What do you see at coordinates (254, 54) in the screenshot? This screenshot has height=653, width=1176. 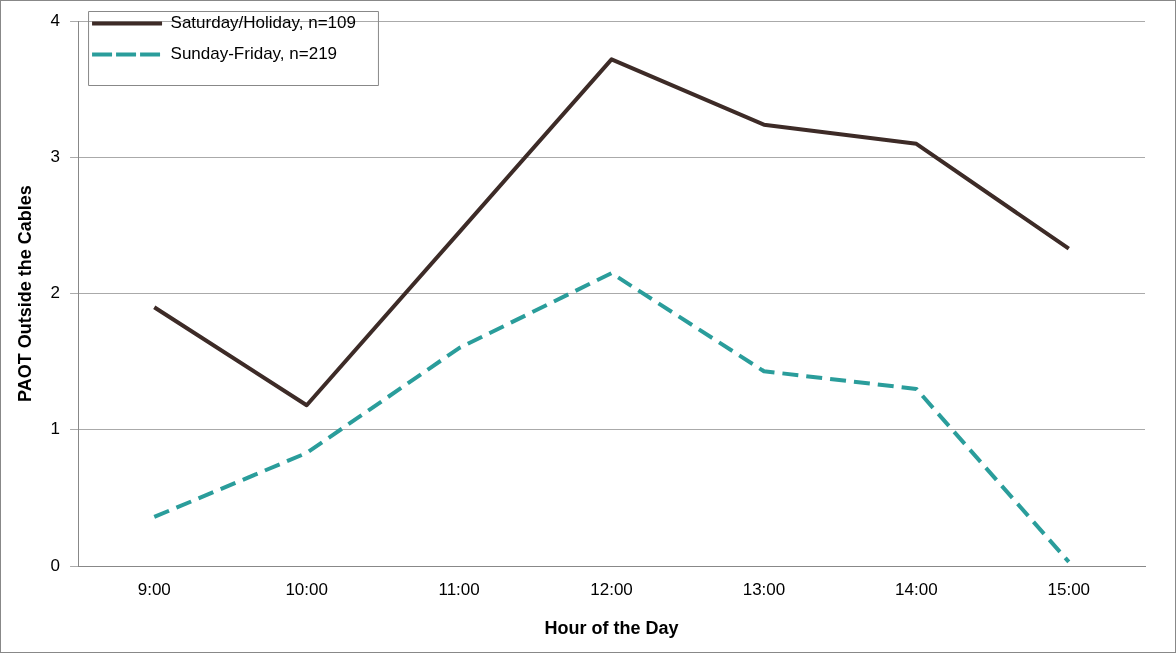 I see `legend-label: Sunday-Friday, n=219` at bounding box center [254, 54].